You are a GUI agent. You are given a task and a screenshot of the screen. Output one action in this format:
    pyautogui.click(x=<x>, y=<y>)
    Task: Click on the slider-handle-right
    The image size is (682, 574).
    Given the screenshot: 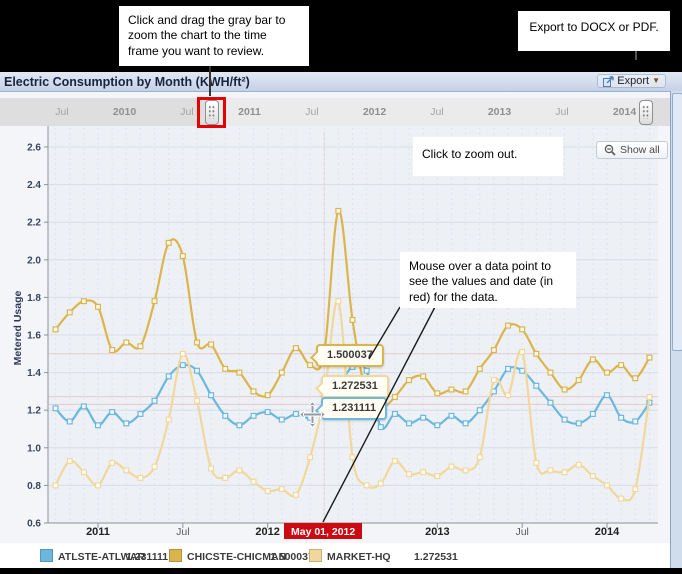 What is the action you would take?
    pyautogui.click(x=646, y=112)
    